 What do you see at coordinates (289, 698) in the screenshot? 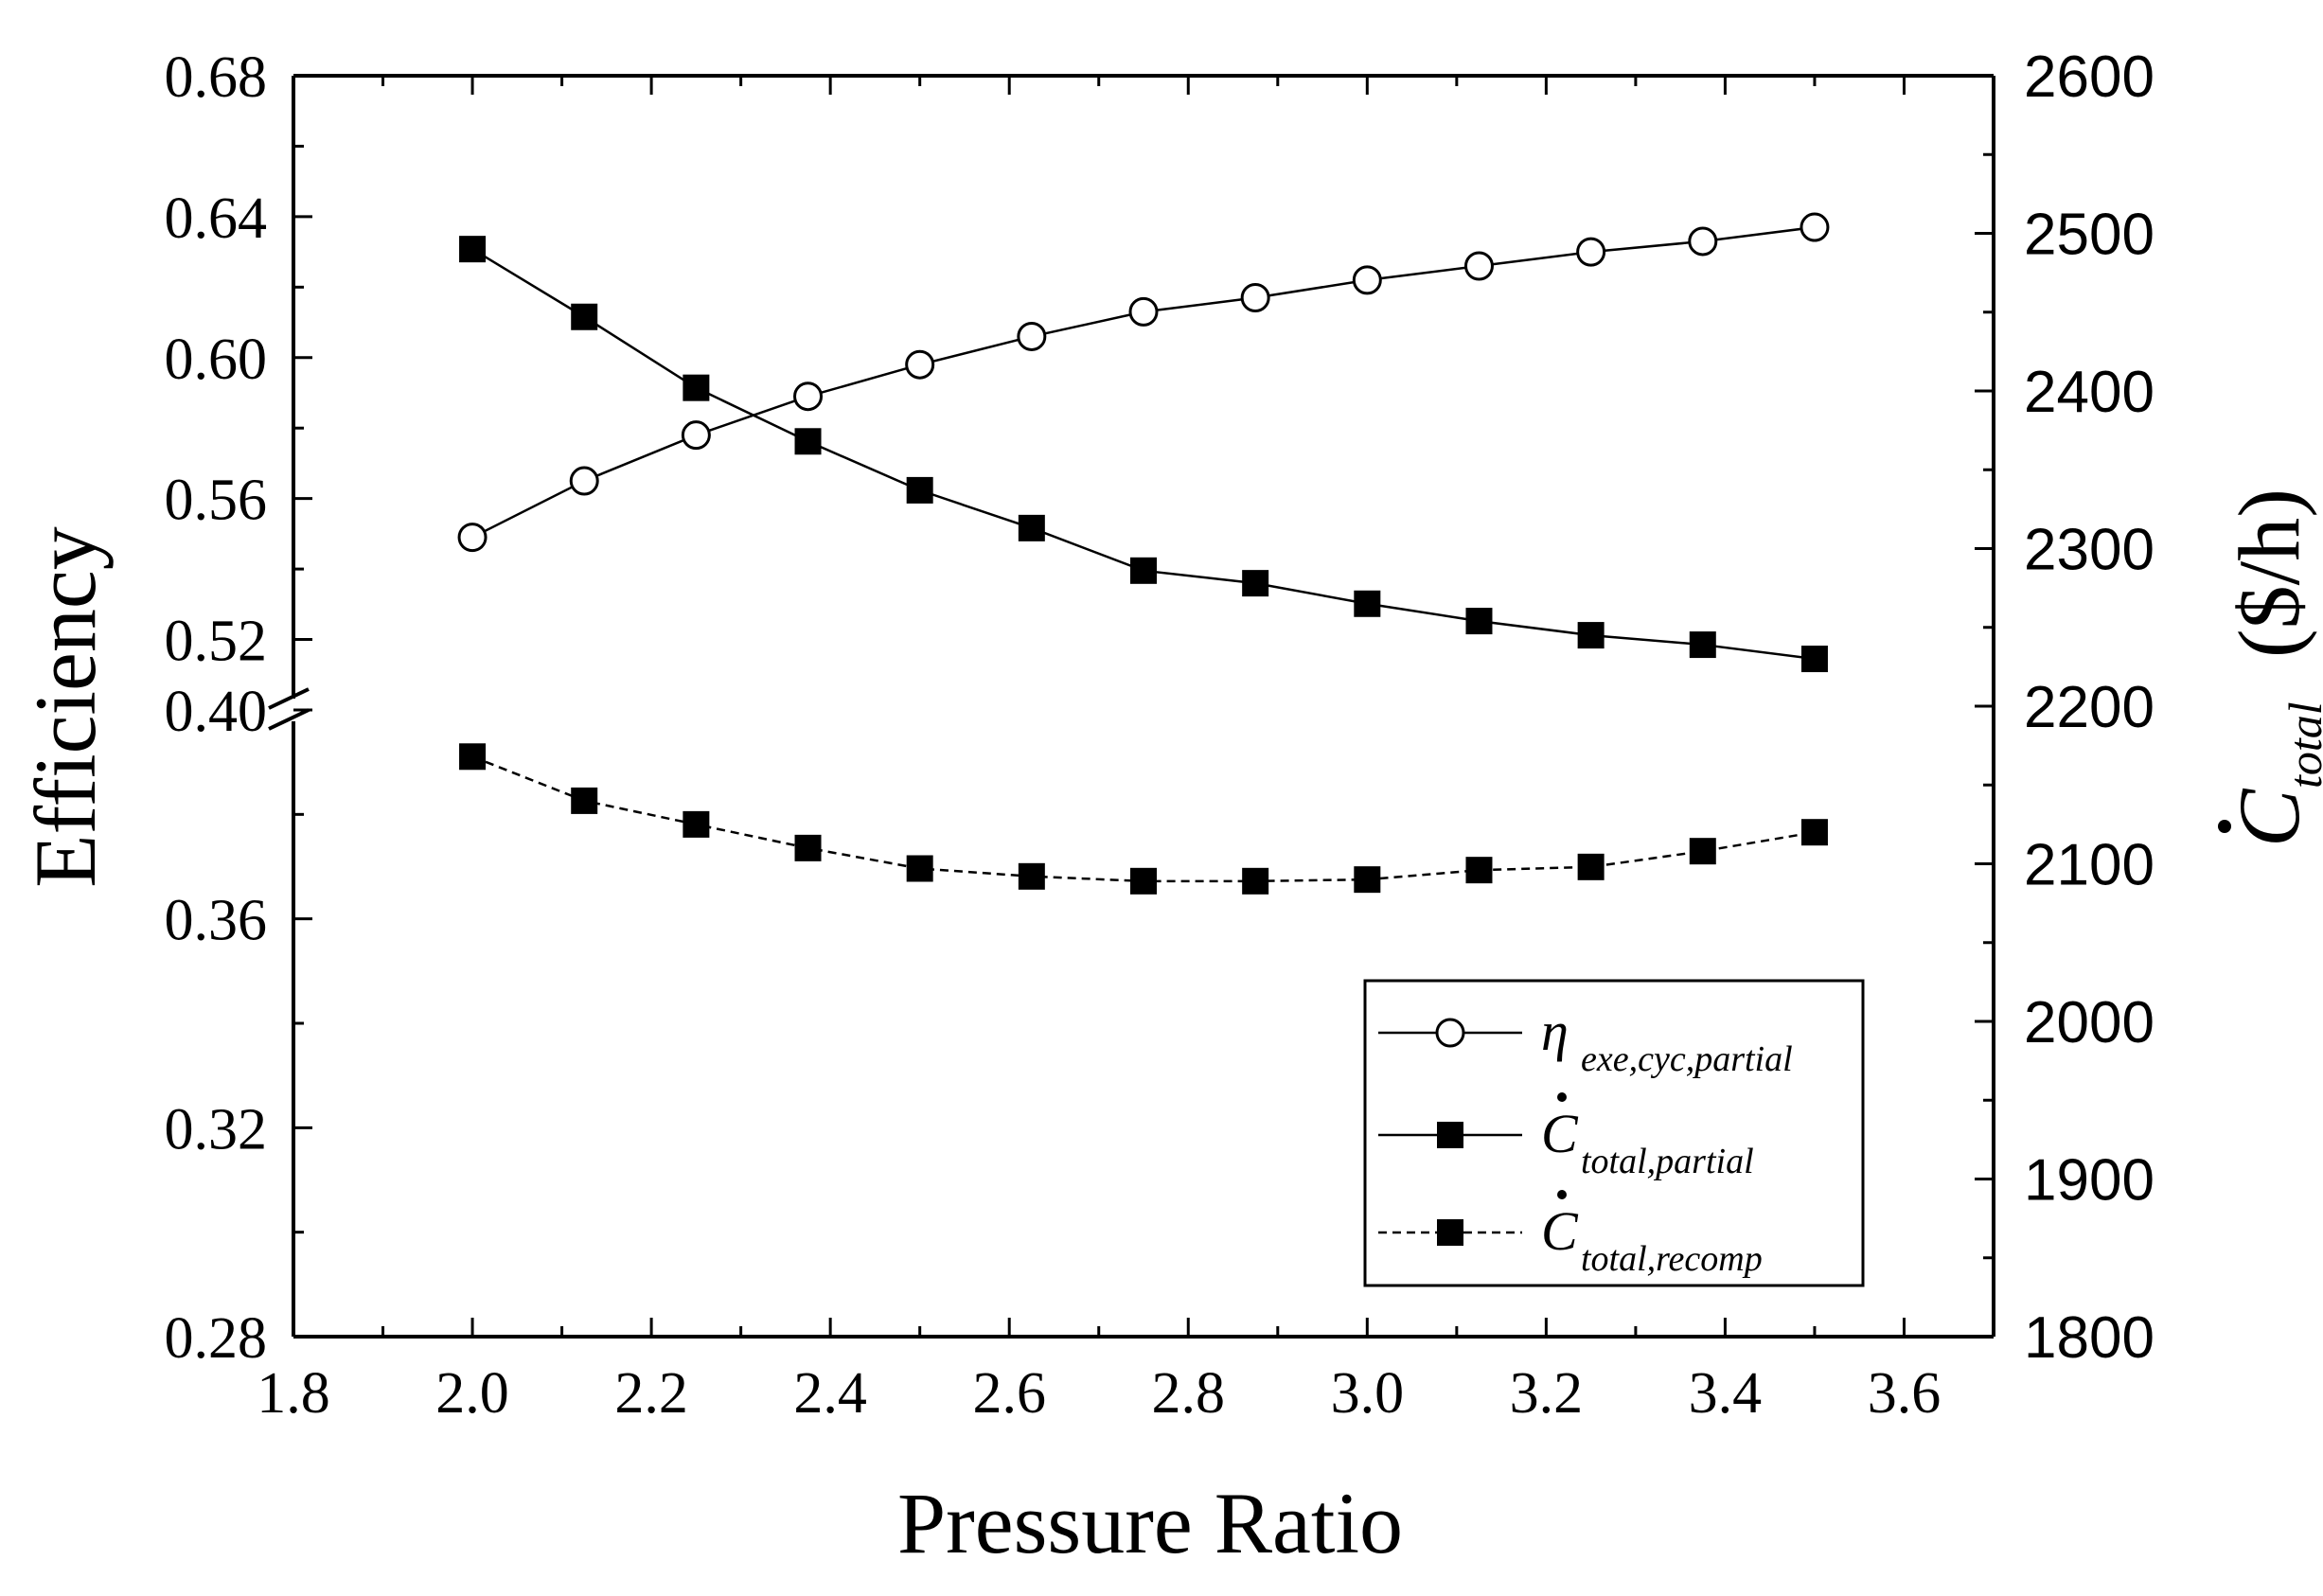
I see `axis-break-mark-upper` at bounding box center [289, 698].